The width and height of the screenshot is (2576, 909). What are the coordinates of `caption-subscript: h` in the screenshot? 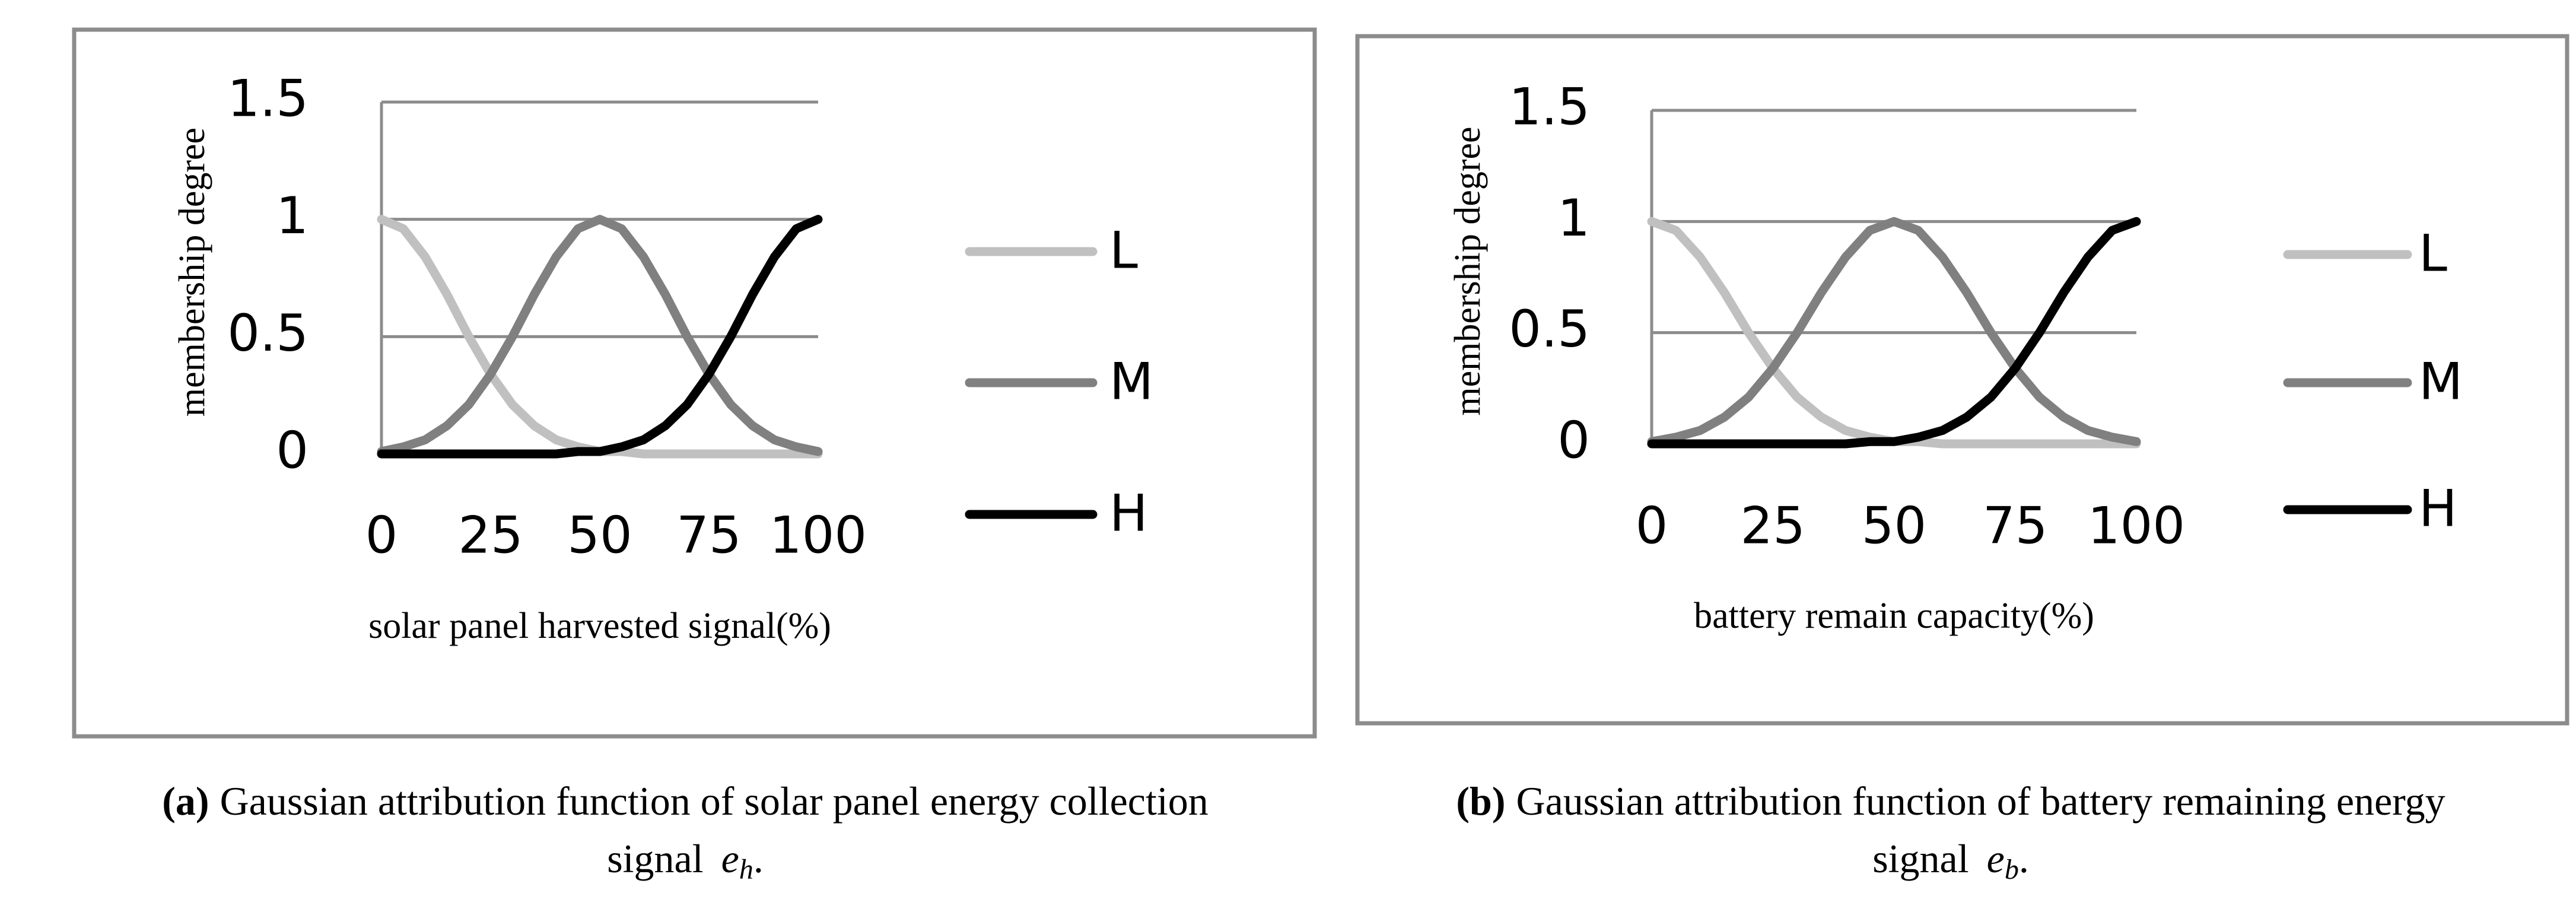 It's located at (746, 869).